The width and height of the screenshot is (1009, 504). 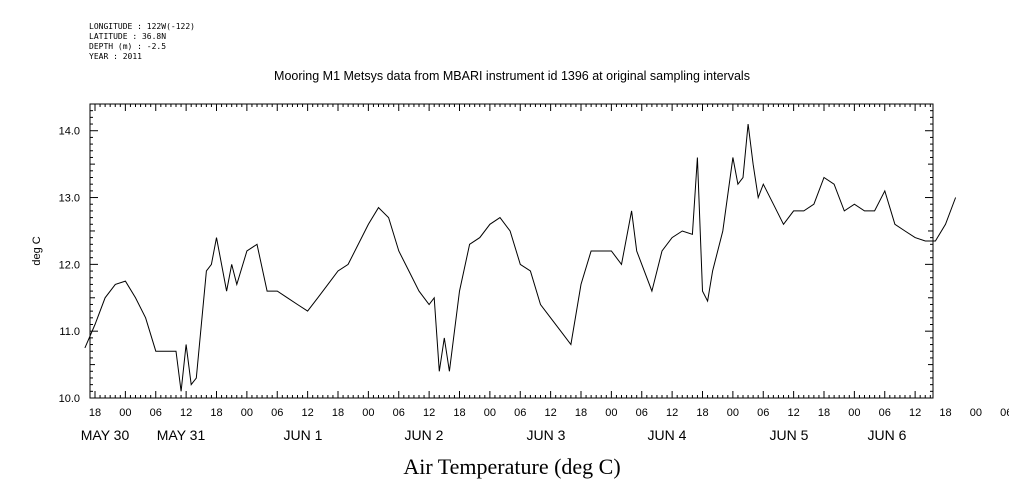 What do you see at coordinates (887, 435) in the screenshot?
I see `x-day-label: JUN 6` at bounding box center [887, 435].